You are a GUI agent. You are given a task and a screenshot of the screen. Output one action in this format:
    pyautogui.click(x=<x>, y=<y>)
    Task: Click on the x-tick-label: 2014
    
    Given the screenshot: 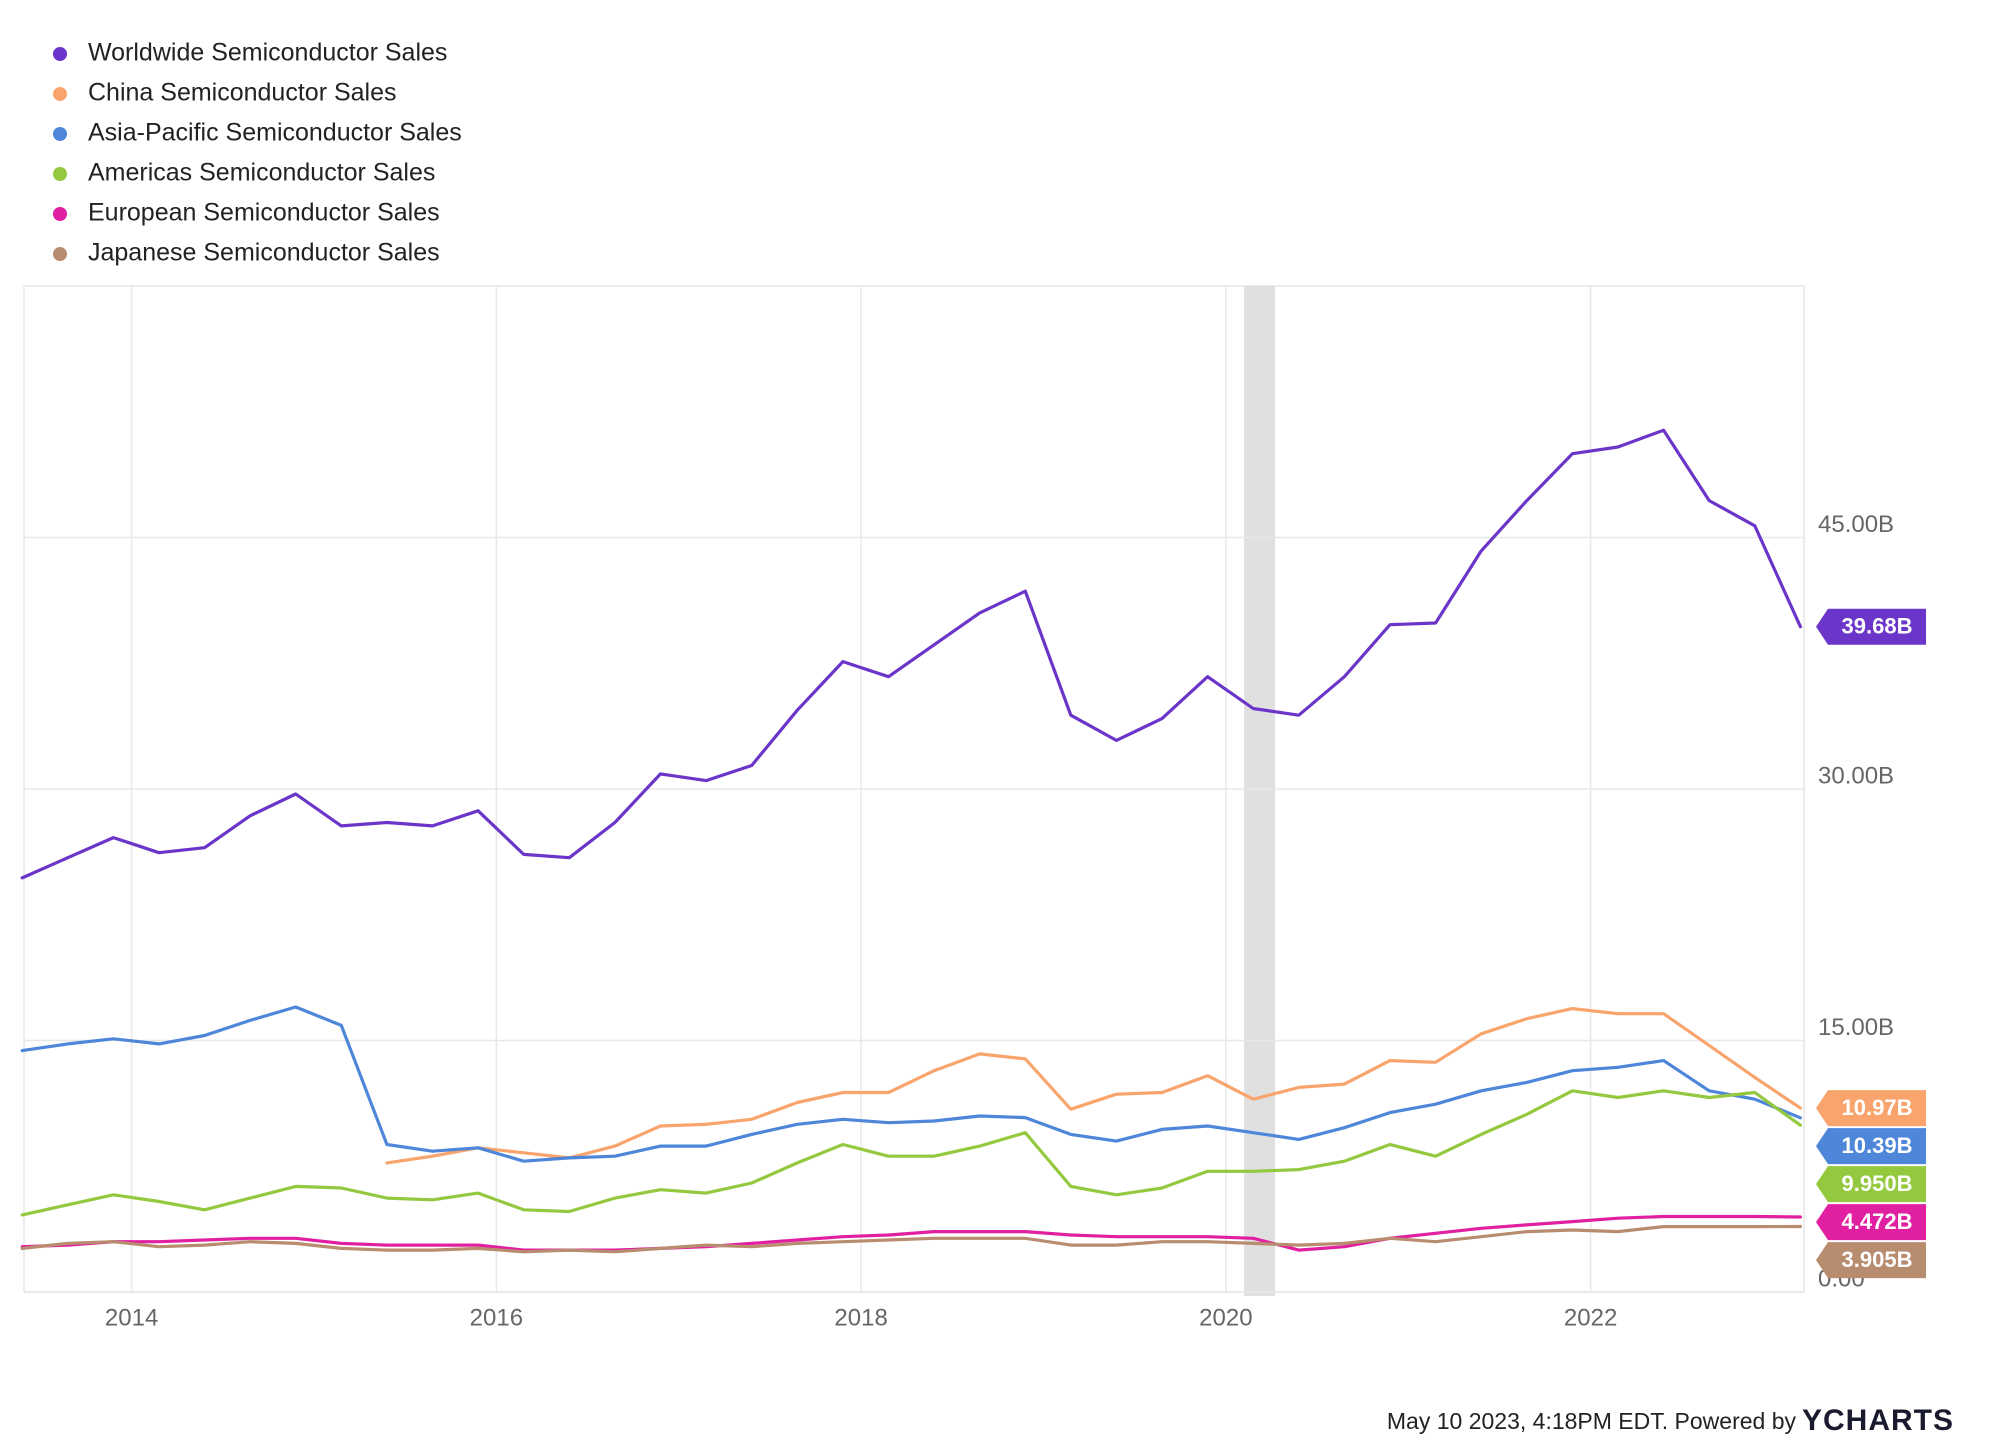 What is the action you would take?
    pyautogui.click(x=131, y=1317)
    